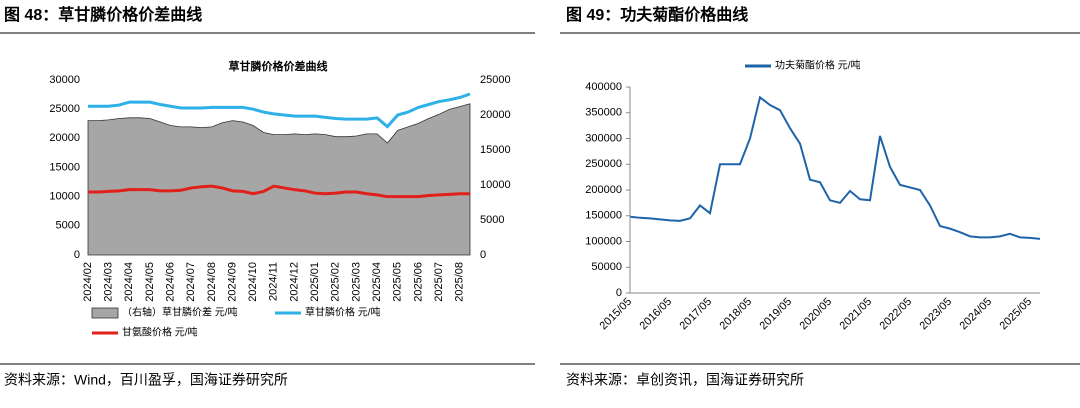  What do you see at coordinates (657, 14) in the screenshot?
I see `figure-heading: 图 49：功夫菊酯价格曲线` at bounding box center [657, 14].